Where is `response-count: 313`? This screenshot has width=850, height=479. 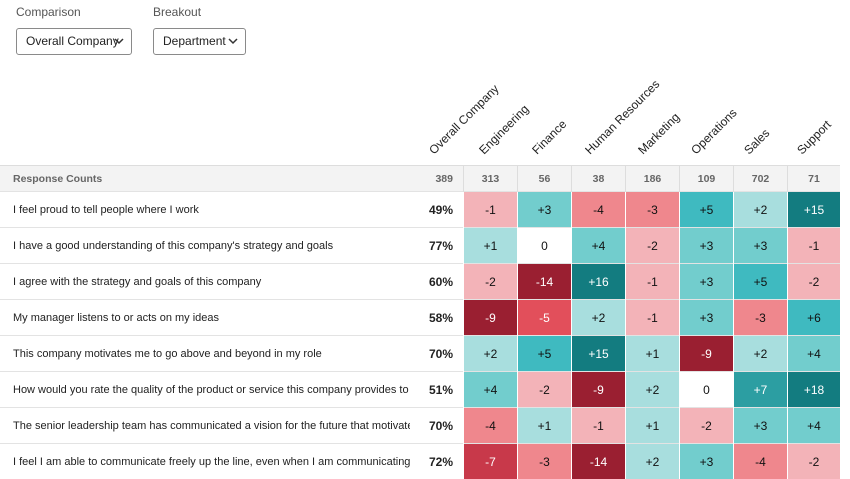 response-count: 313 is located at coordinates (491, 179).